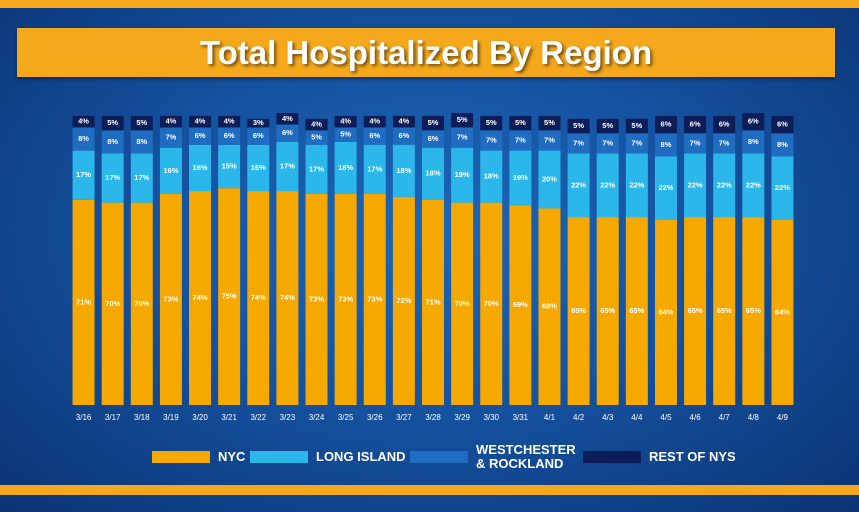 The image size is (859, 512). Describe the element at coordinates (550, 417) in the screenshot. I see `x-tick-label: 4/1` at that location.